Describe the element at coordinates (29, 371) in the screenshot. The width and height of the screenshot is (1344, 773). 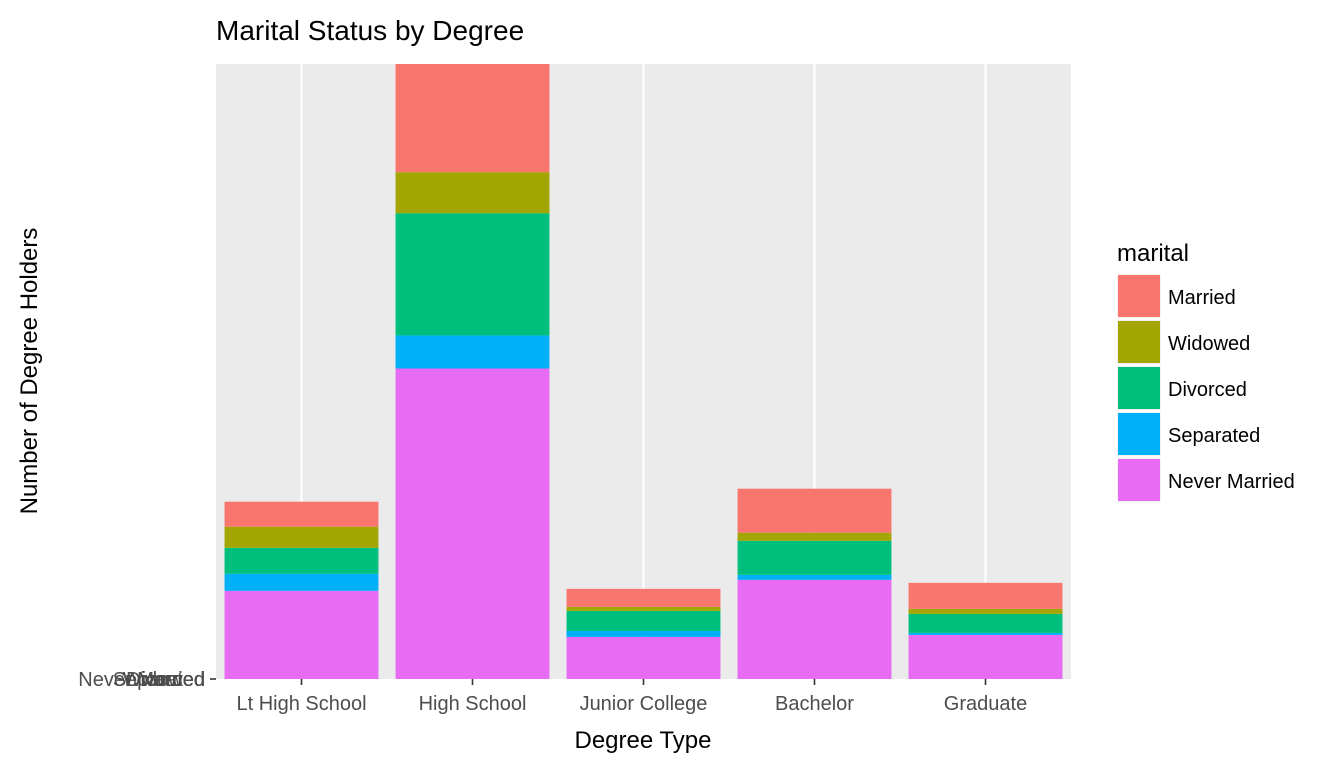
I see `y-axis-title: Number of Degree Holders` at that location.